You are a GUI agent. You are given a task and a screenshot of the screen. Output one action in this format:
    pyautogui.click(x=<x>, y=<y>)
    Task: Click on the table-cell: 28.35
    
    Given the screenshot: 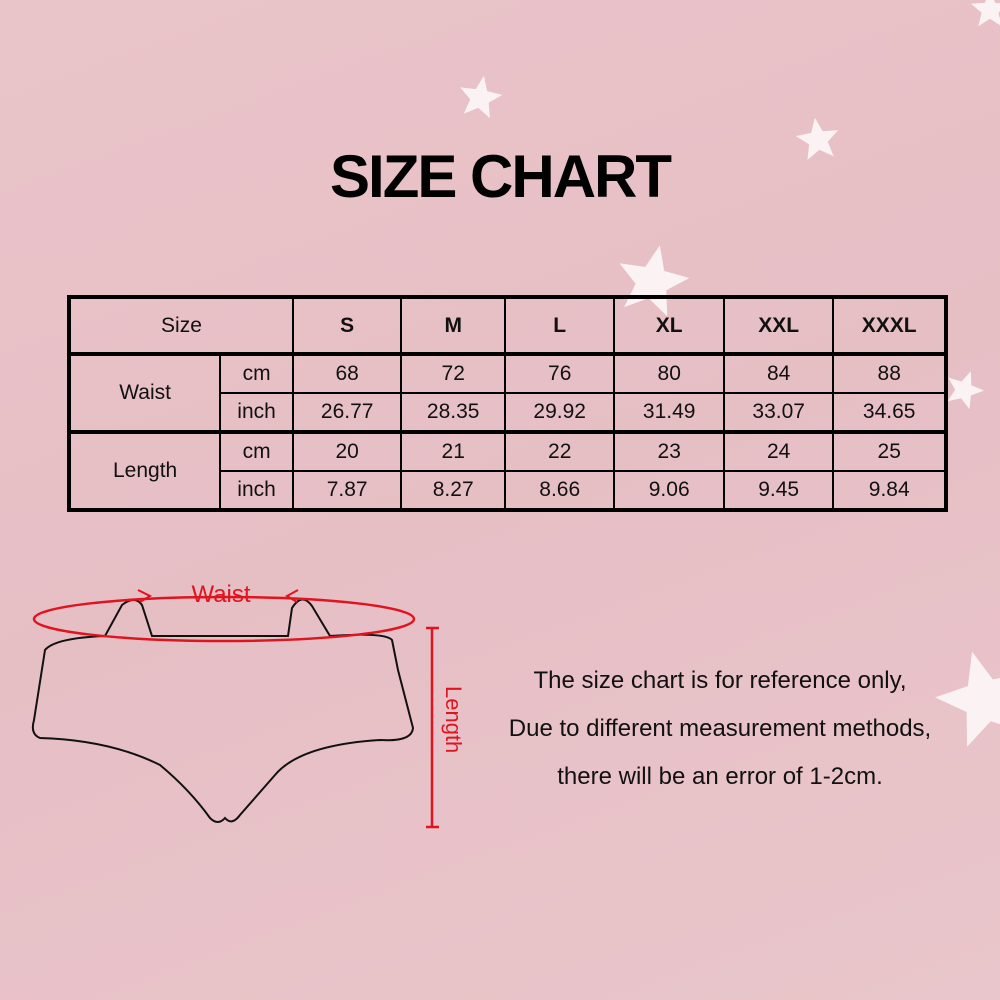 What is the action you would take?
    pyautogui.click(x=453, y=412)
    